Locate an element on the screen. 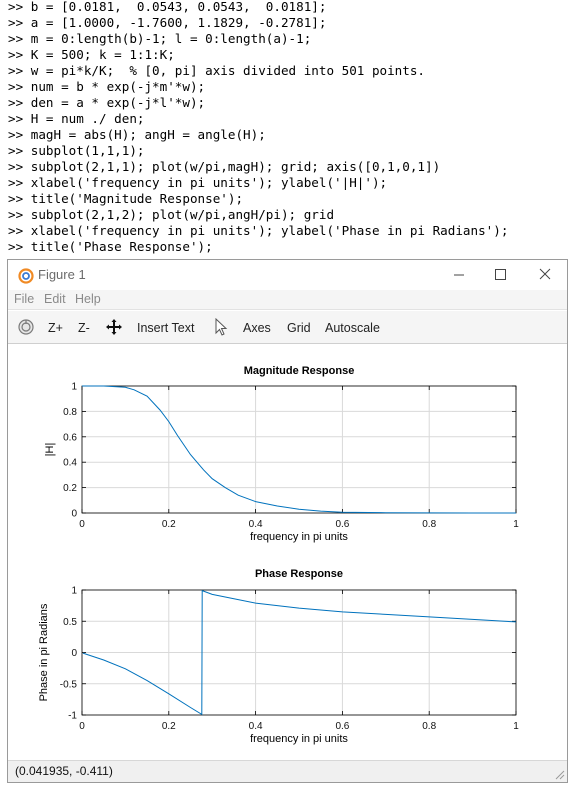  menubar: File Edit Help is located at coordinates (287, 300).